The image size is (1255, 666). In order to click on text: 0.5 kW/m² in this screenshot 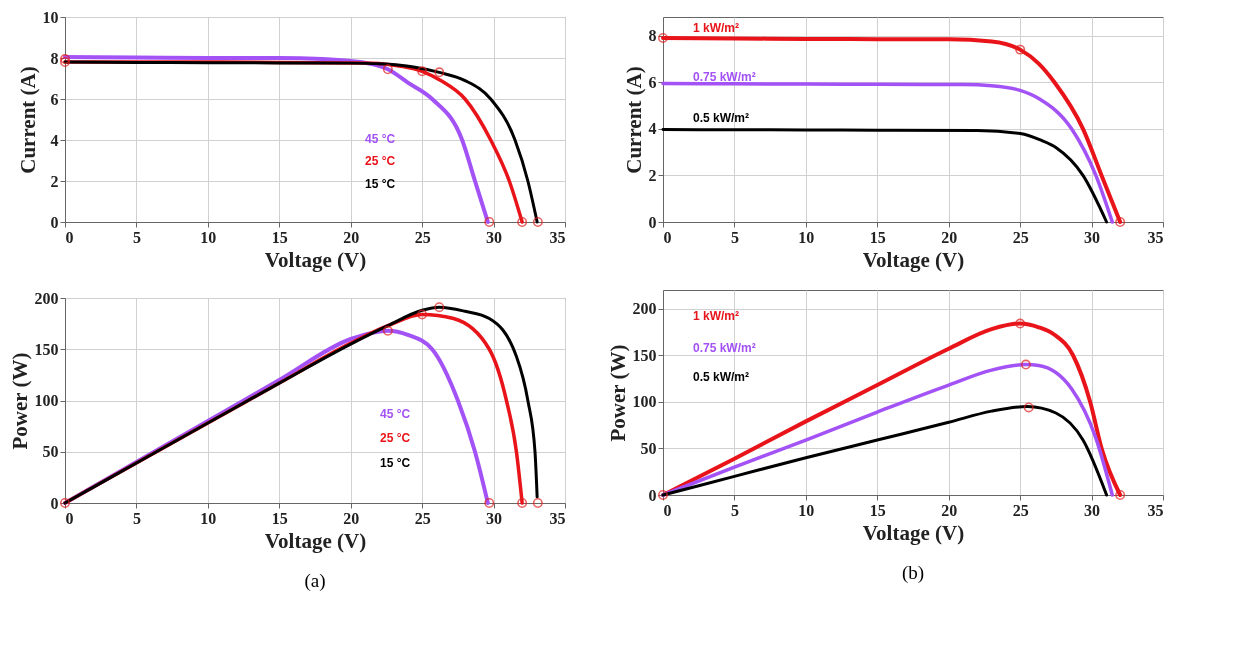, I will do `click(721, 377)`.